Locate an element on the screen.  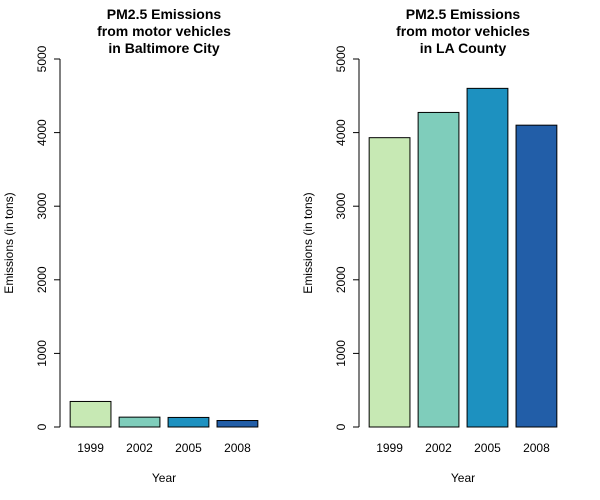
chart-title-line-3: in LA County is located at coordinates (463, 48).